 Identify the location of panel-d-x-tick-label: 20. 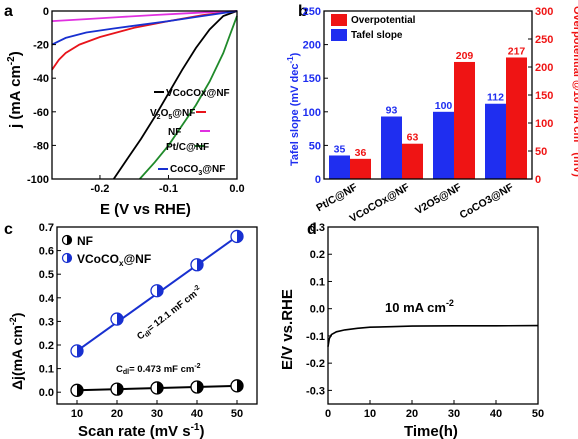
(412, 414).